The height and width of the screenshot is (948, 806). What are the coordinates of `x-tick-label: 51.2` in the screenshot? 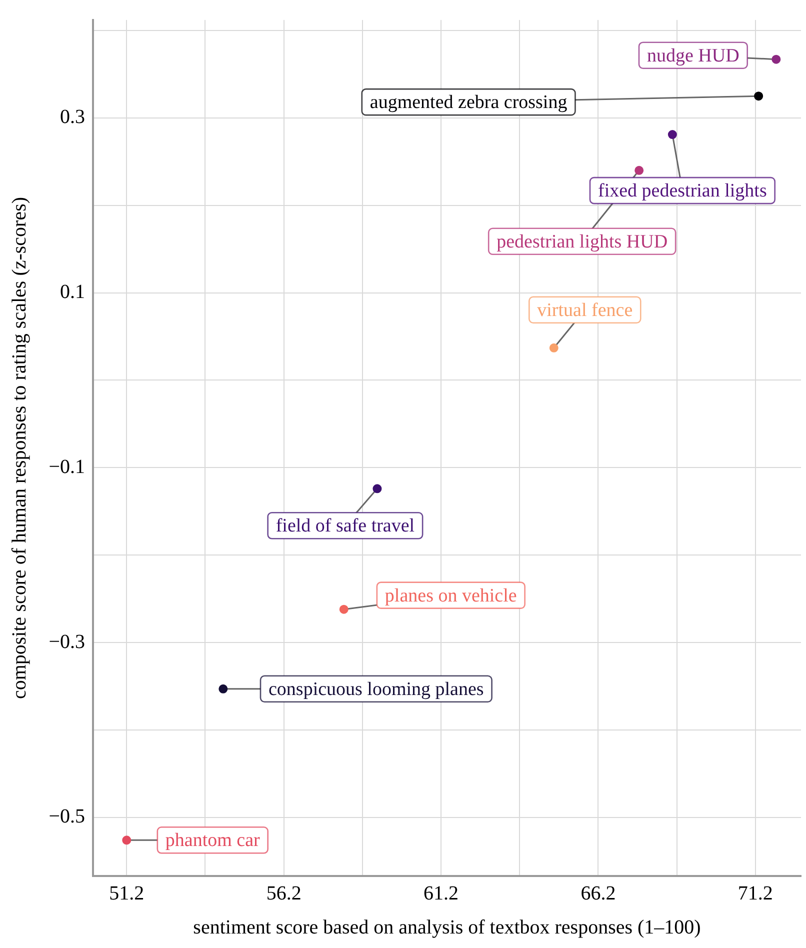 It's located at (126, 893).